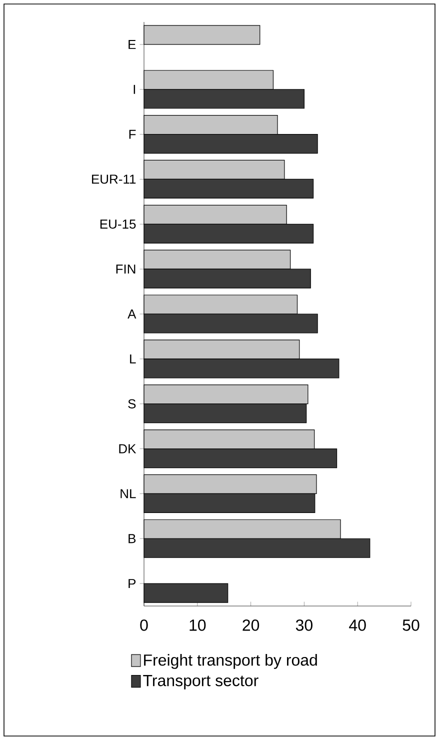 The height and width of the screenshot is (737, 439). What do you see at coordinates (411, 625) in the screenshot?
I see `x-tick-label: 50` at bounding box center [411, 625].